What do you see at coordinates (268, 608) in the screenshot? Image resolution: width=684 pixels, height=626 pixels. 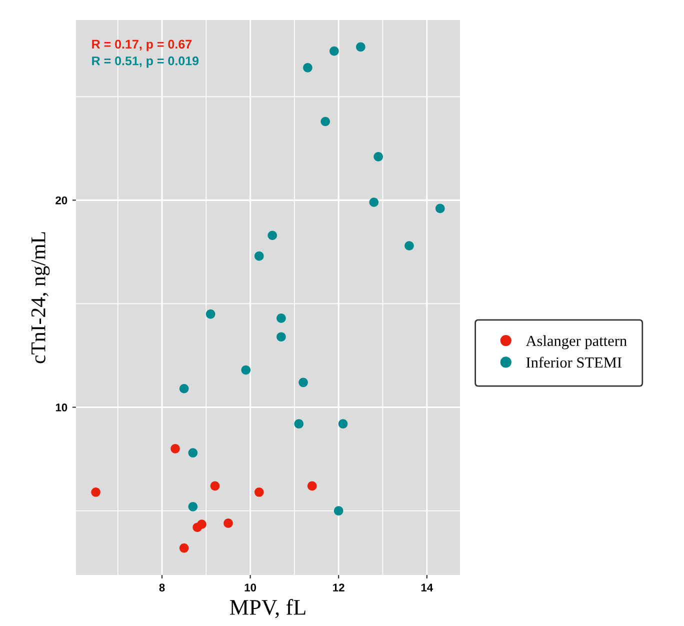 I see `x-axis-title: MPV, fL` at bounding box center [268, 608].